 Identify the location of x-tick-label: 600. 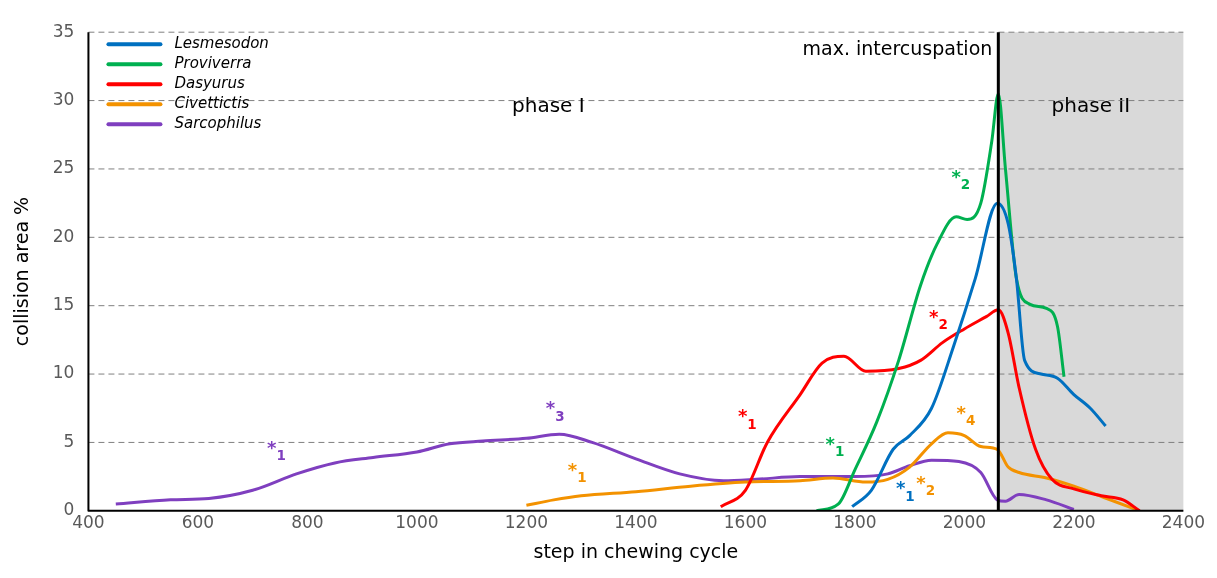
(198, 522).